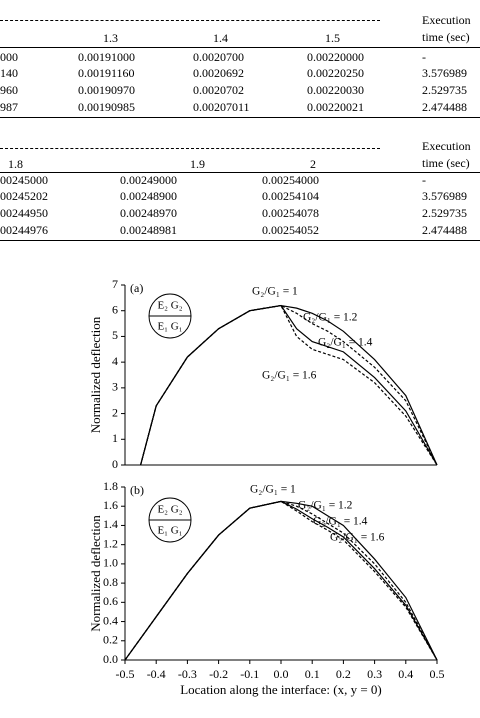 This screenshot has width=480, height=718. What do you see at coordinates (24, 196) in the screenshot?
I see `table-cell: 00245202` at bounding box center [24, 196].